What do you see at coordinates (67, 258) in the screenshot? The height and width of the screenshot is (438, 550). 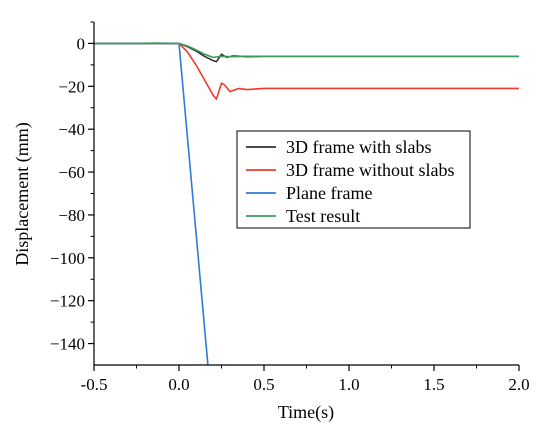 I see `y-tick-label: −100` at bounding box center [67, 258].